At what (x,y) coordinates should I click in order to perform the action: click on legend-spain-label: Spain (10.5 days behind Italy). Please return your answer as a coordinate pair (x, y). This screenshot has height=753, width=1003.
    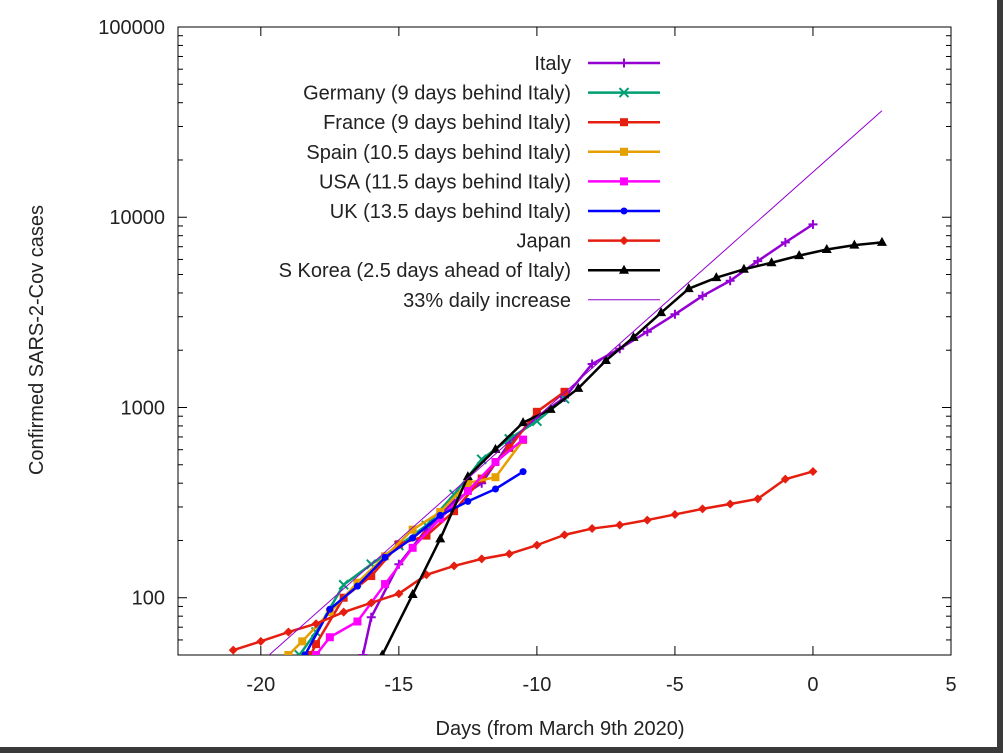
    Looking at the image, I should click on (438, 153).